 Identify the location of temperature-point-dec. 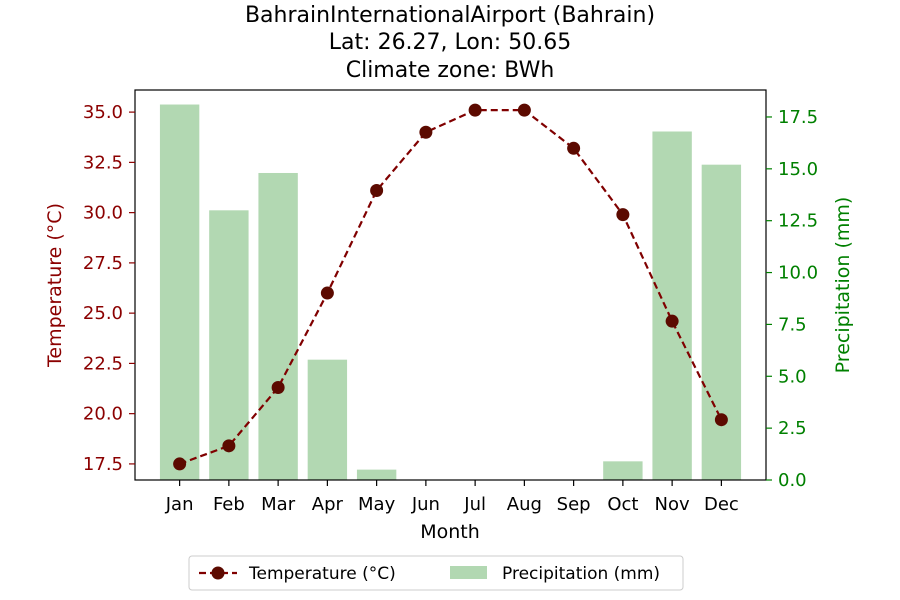
(721, 420).